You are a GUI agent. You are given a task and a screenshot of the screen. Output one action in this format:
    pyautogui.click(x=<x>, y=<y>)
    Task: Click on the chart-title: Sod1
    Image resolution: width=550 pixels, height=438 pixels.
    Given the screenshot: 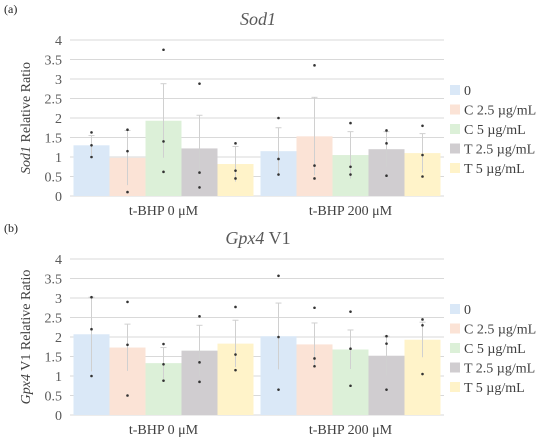 What is the action you would take?
    pyautogui.click(x=258, y=19)
    